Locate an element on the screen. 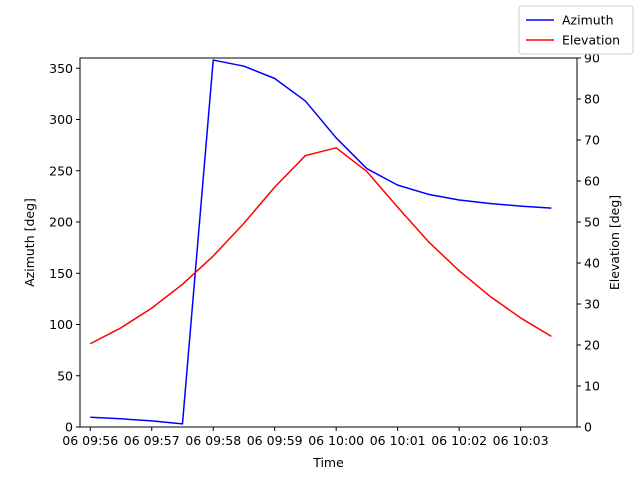 The image size is (640, 480). right-y-tick-label: 20 is located at coordinates (592, 345).